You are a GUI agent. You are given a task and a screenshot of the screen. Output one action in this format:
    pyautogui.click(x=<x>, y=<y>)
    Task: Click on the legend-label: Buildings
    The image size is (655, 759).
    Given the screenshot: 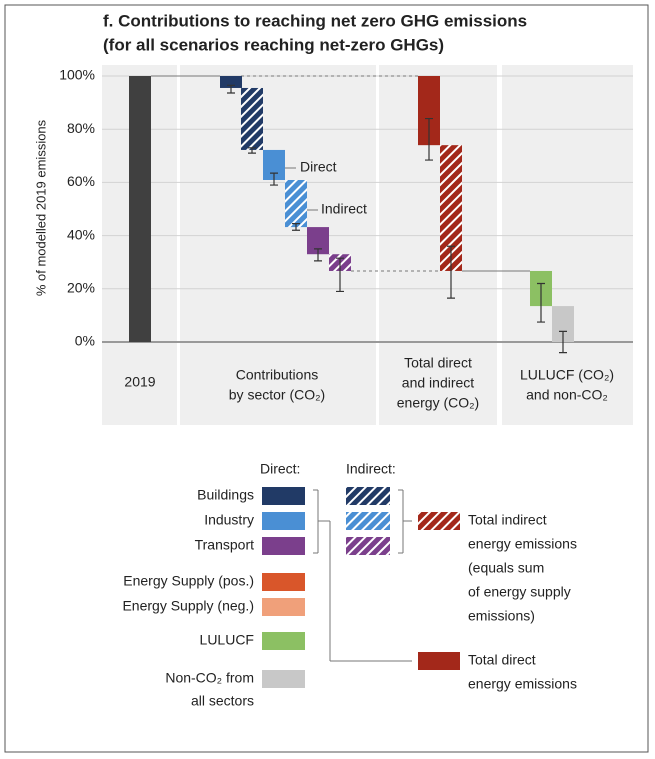 What is the action you would take?
    pyautogui.click(x=225, y=495)
    